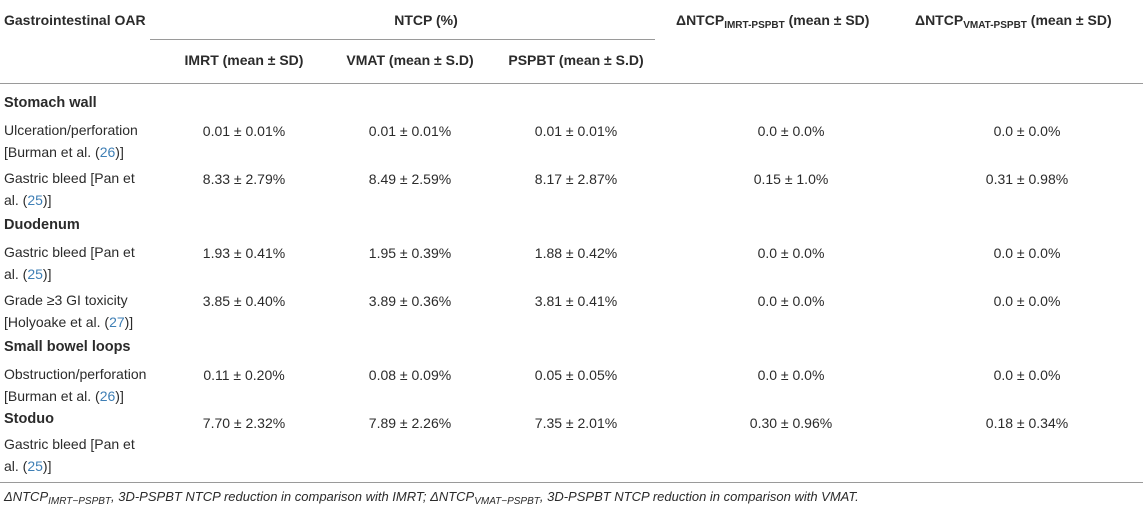  I want to click on header-delta-imrt: ΔNTCPIMRT-PSPBT (mean ± SD), so click(772, 21).